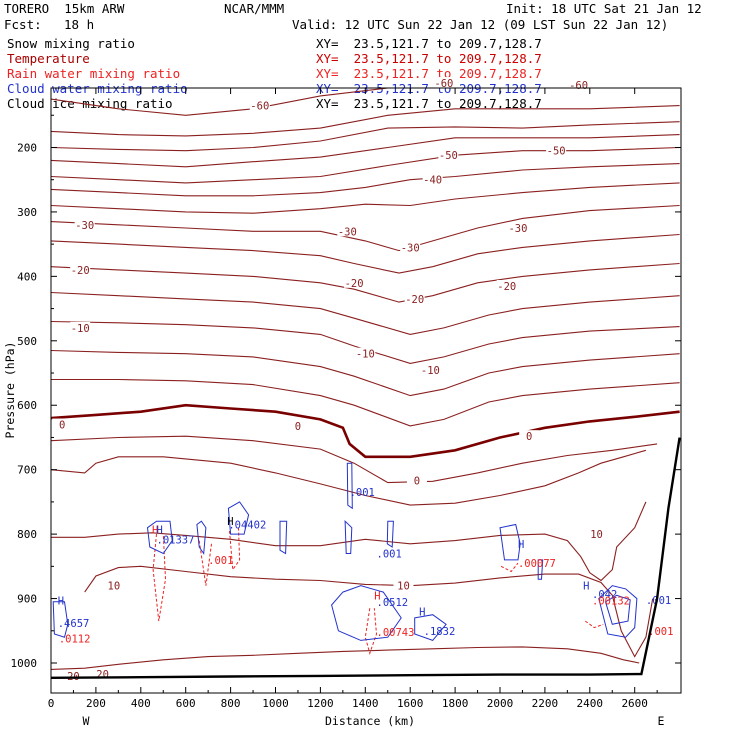 Image resolution: width=740 pixels, height=740 pixels. What do you see at coordinates (429, 73) in the screenshot?
I see `field-xy-rain: XY= 23.5,121.7 to 209.7,128.7` at bounding box center [429, 73].